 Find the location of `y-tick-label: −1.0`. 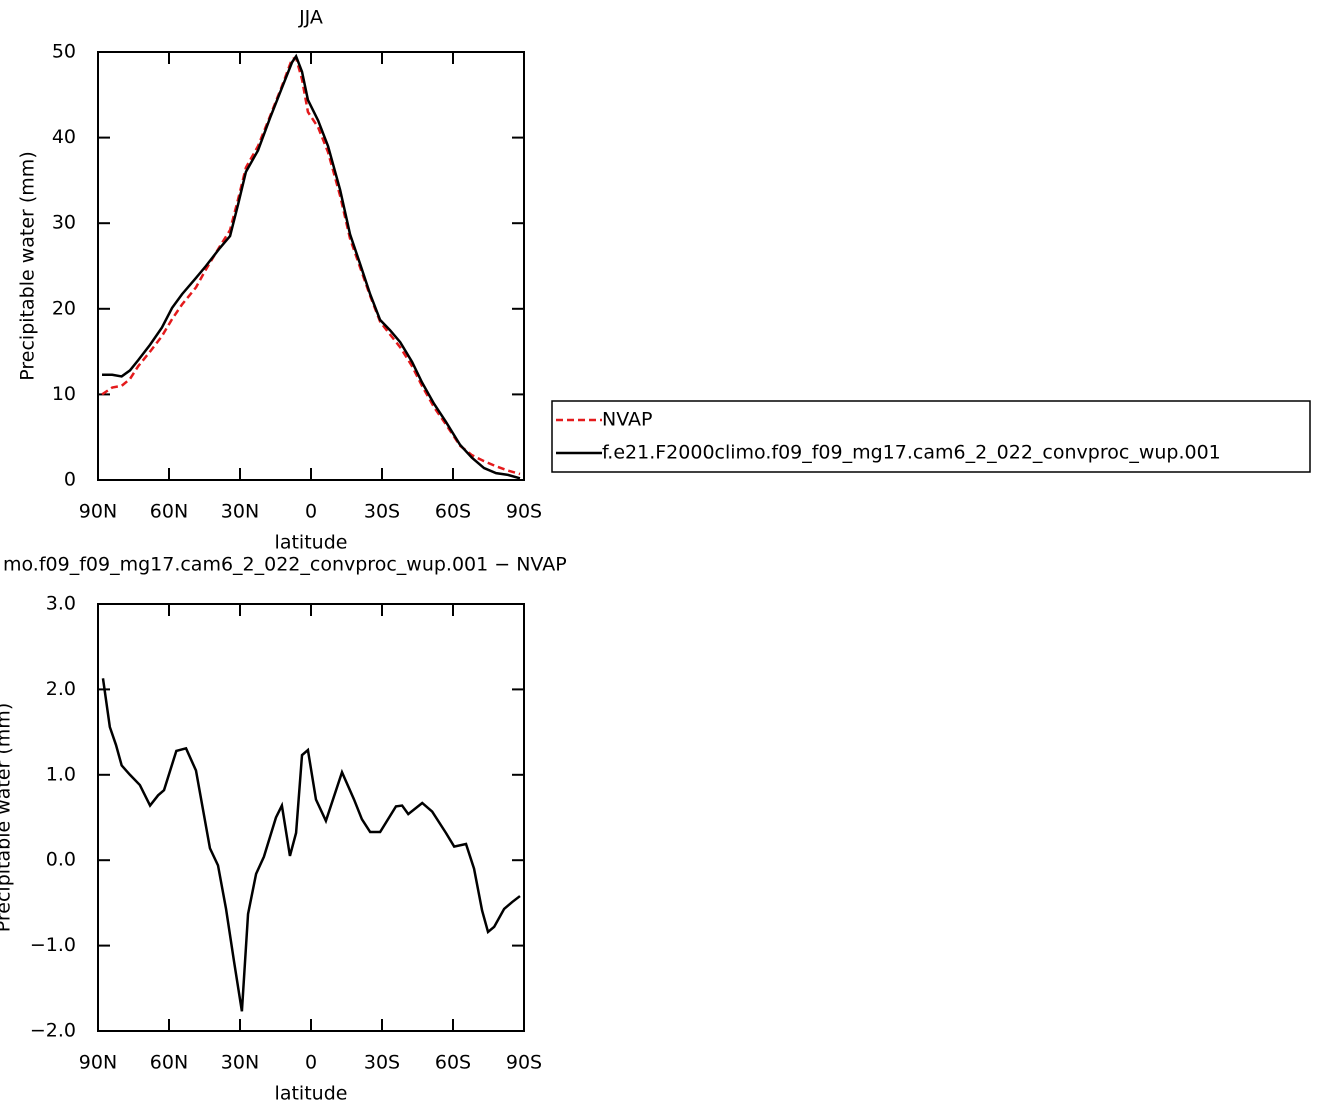

y-tick-label: −1.0 is located at coordinates (53, 945).